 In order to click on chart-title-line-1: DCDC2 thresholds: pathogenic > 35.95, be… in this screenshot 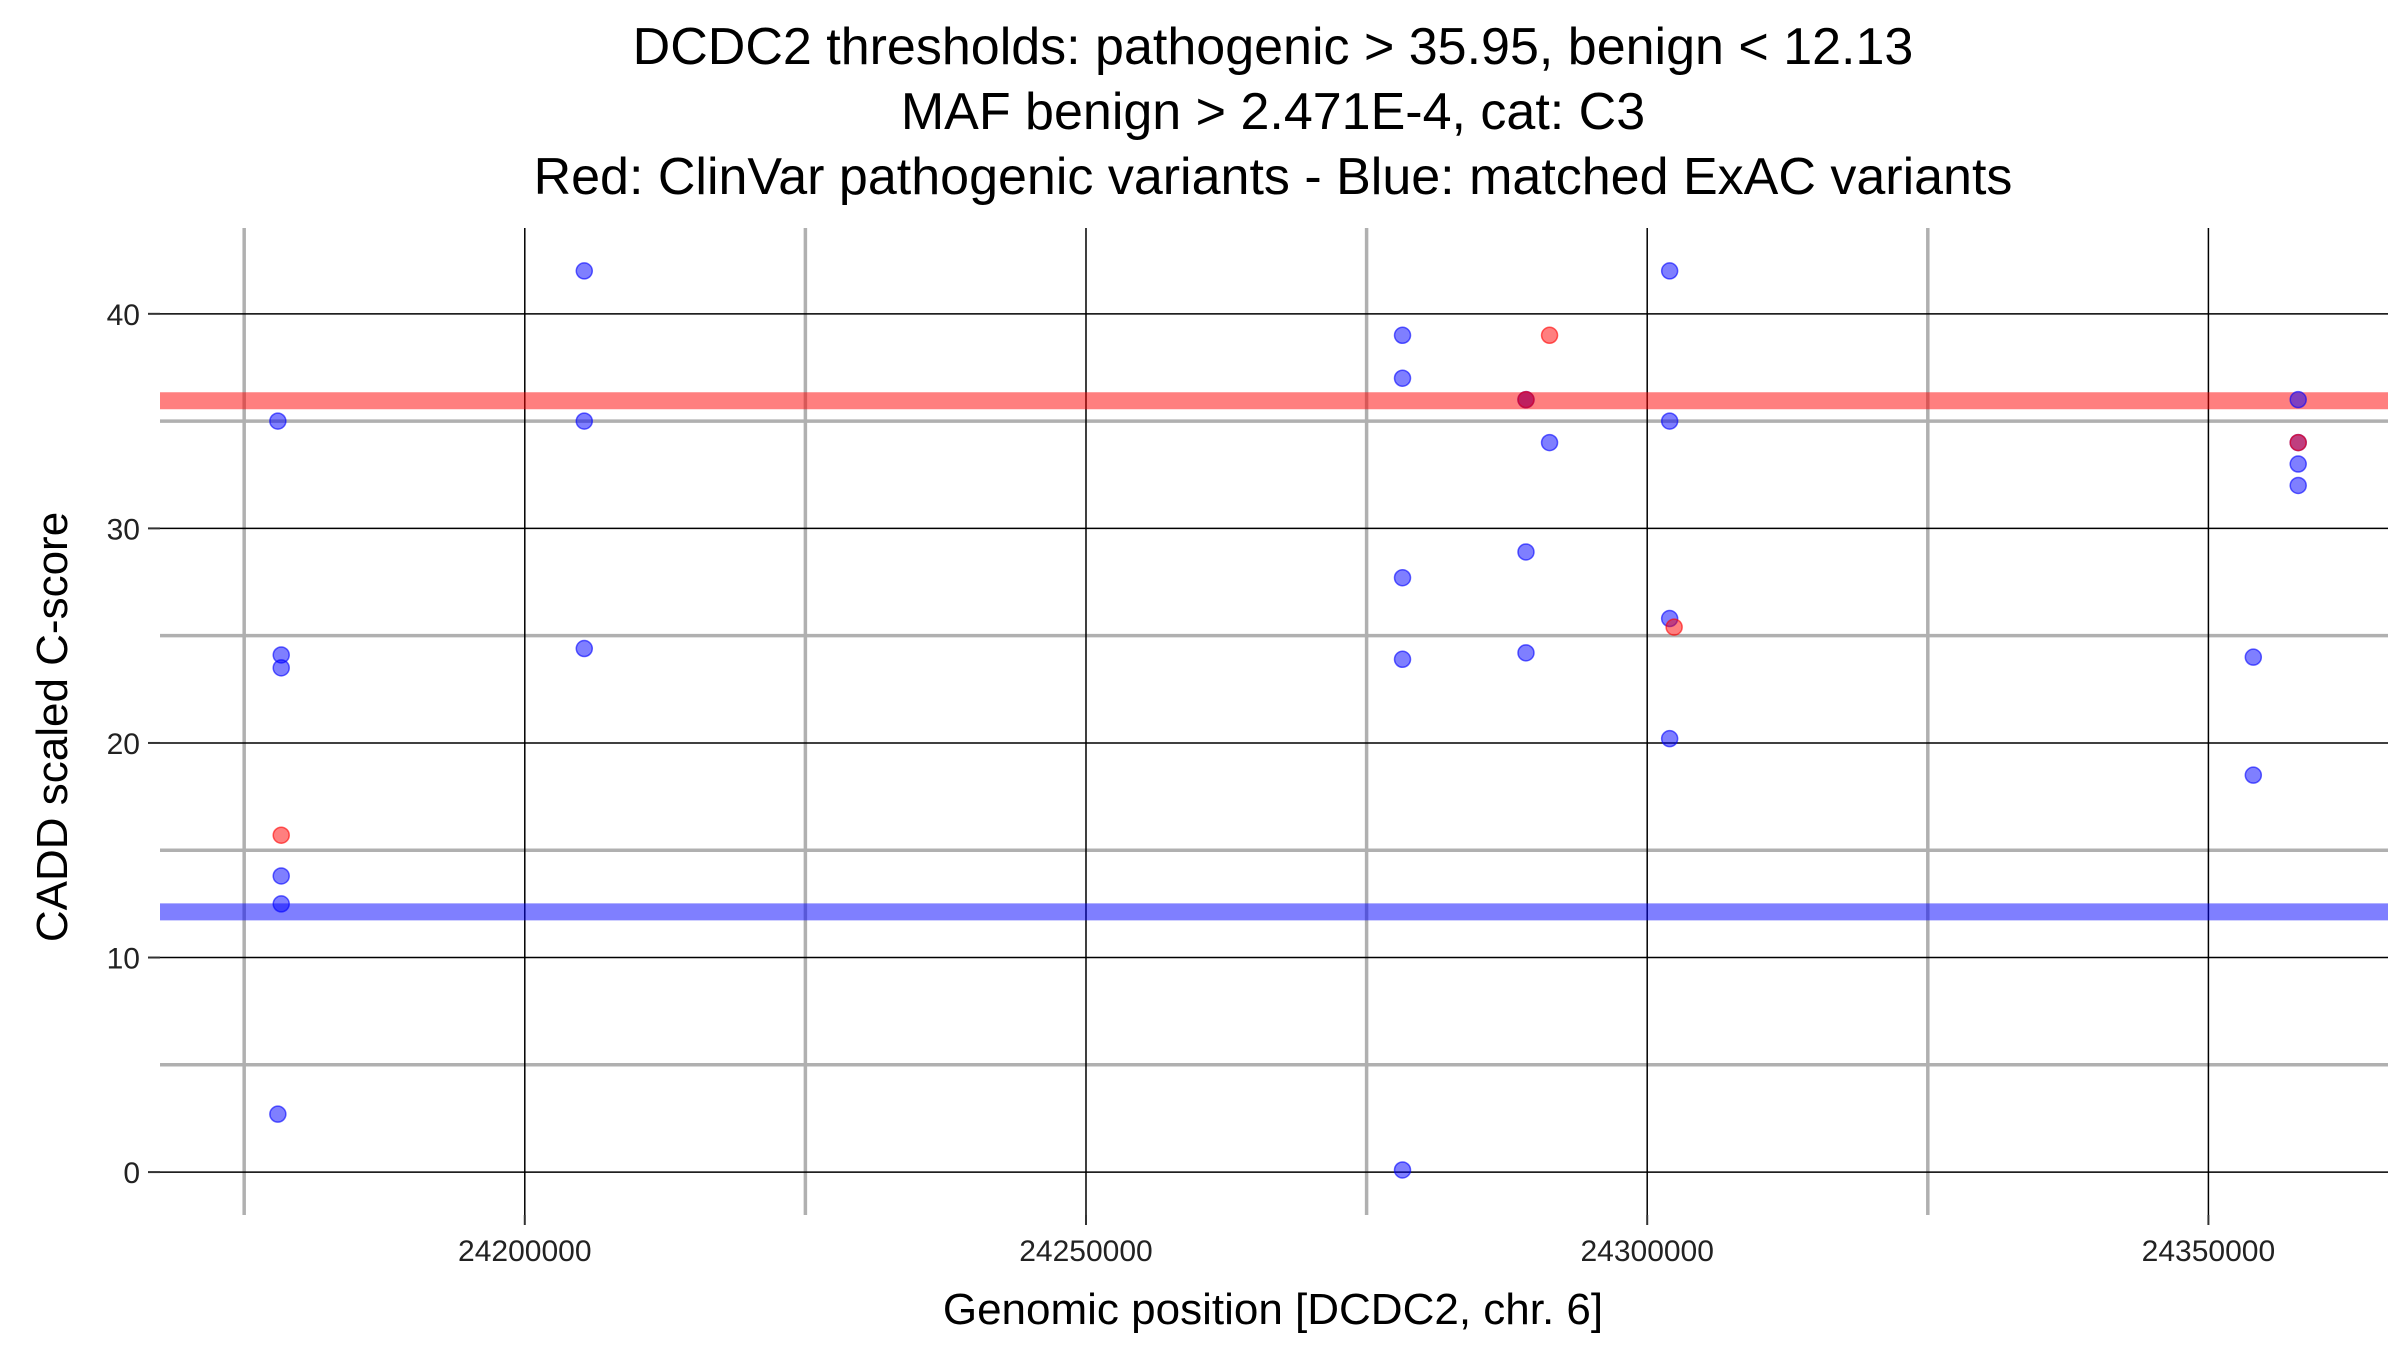, I will do `click(1273, 47)`.